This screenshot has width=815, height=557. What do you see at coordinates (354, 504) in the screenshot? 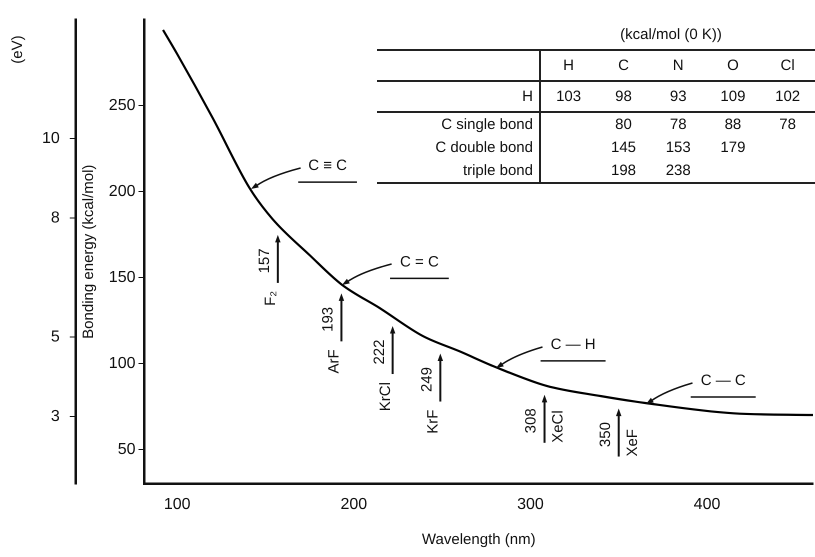
I see `x-tick-label: 200` at bounding box center [354, 504].